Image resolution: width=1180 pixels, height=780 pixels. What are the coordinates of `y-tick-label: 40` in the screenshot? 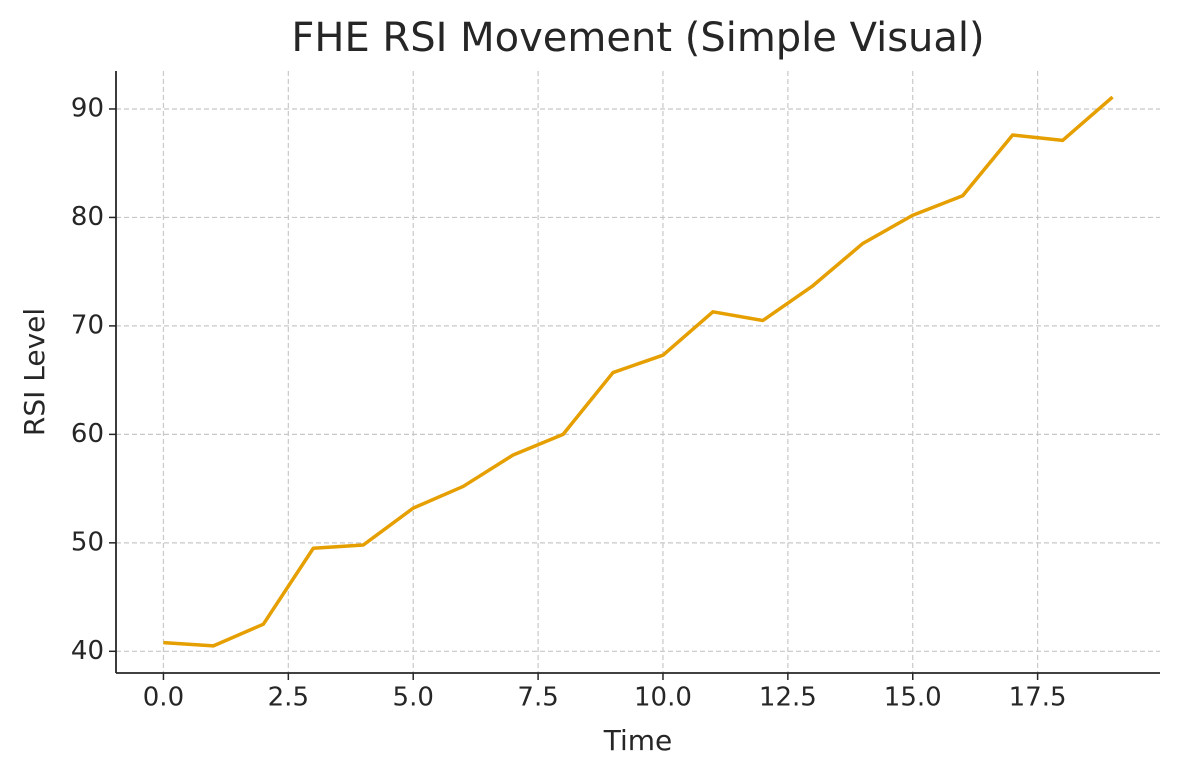 It's located at (87, 651).